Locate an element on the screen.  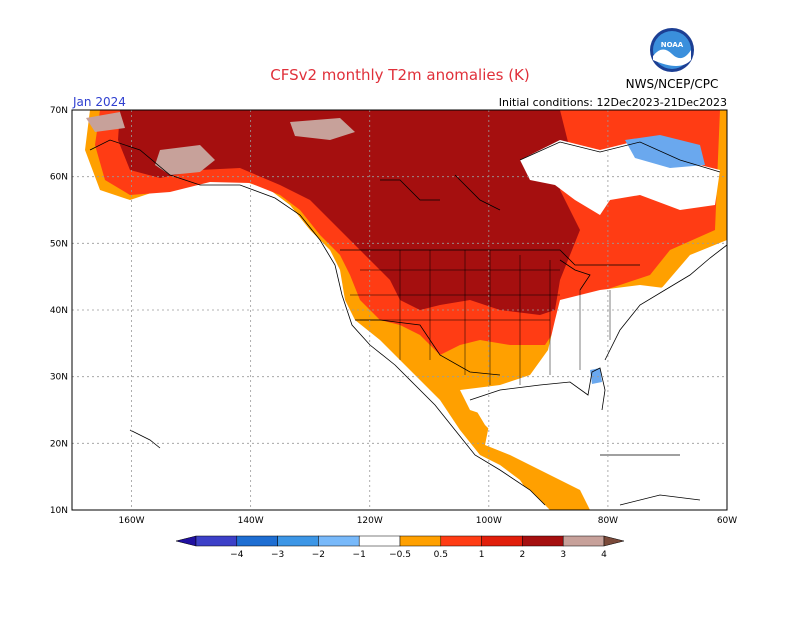
colorbar-label: 4 is located at coordinates (604, 555).